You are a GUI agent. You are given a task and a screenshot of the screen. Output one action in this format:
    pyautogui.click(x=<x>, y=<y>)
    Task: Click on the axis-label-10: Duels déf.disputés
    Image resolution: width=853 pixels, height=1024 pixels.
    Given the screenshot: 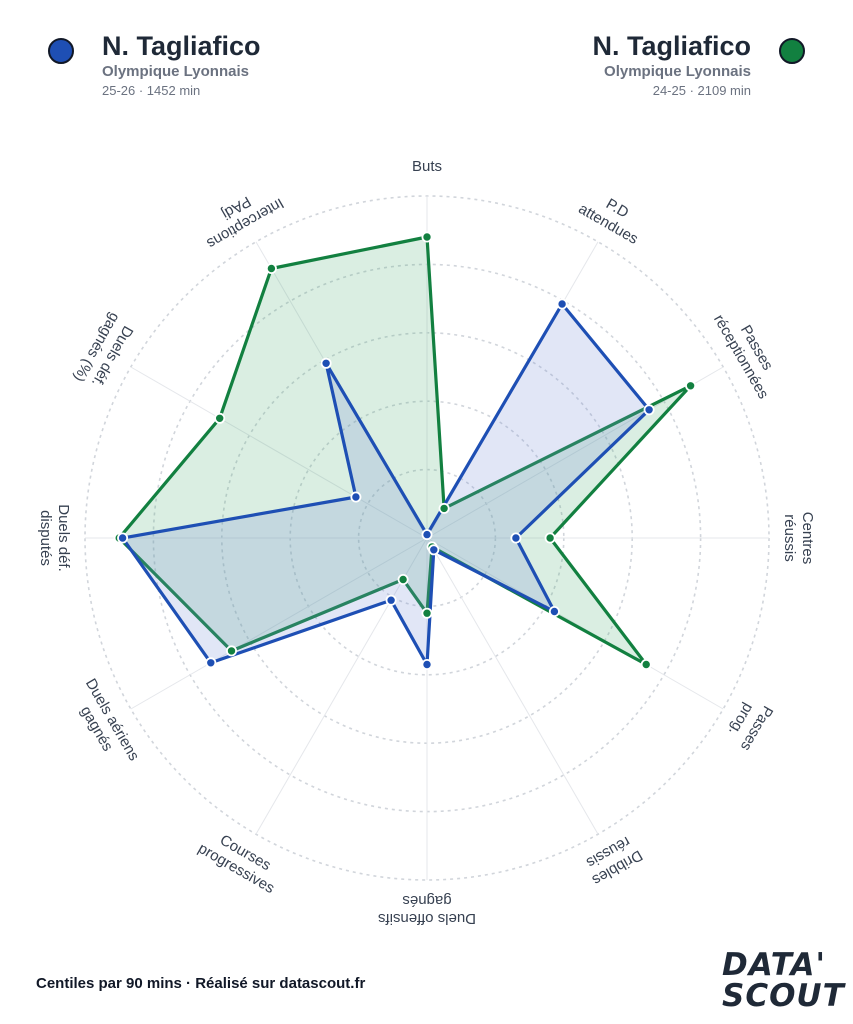 What is the action you would take?
    pyautogui.click(x=54, y=538)
    